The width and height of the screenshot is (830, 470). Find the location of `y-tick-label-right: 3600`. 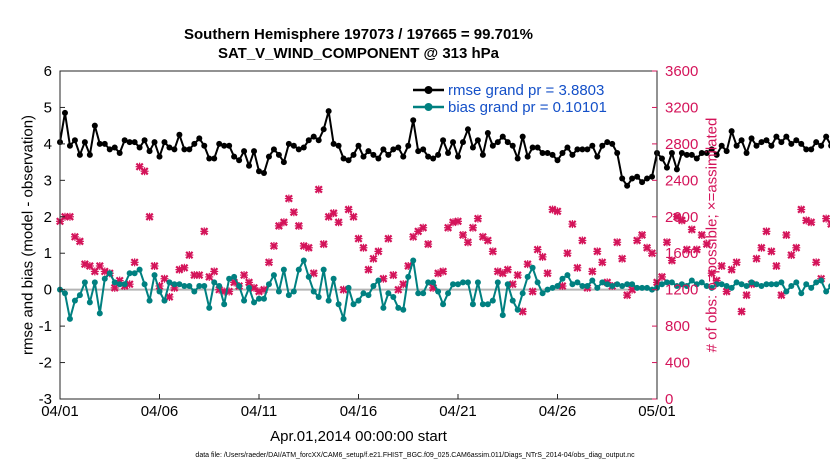

y-tick-label-right: 3600 is located at coordinates (681, 71).